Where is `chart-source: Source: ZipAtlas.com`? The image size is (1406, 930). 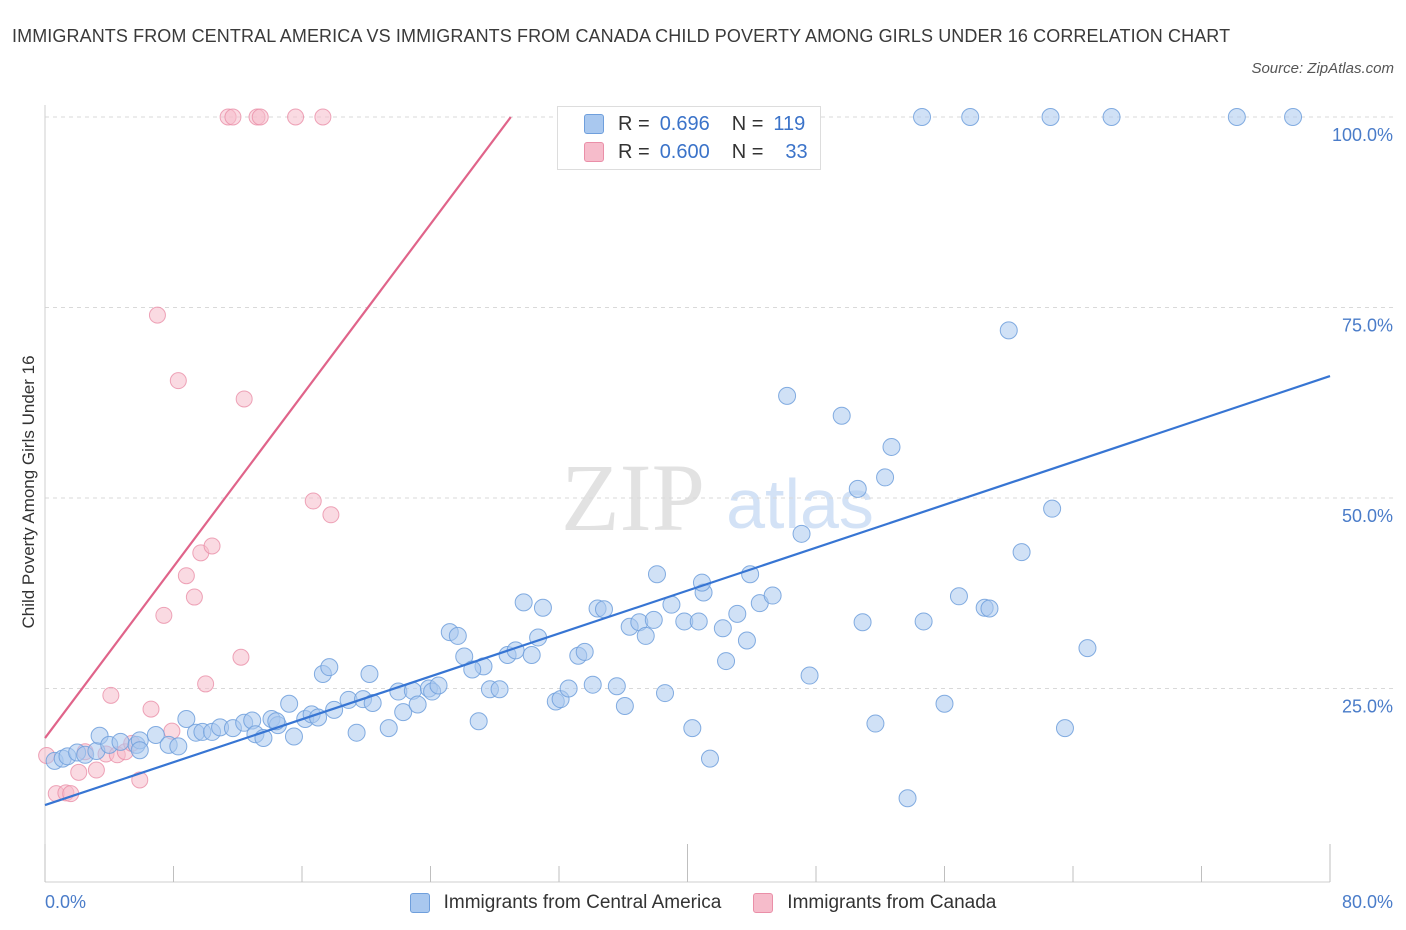
chart-source: Source: ZipAtlas.com is located at coordinates (1322, 68).